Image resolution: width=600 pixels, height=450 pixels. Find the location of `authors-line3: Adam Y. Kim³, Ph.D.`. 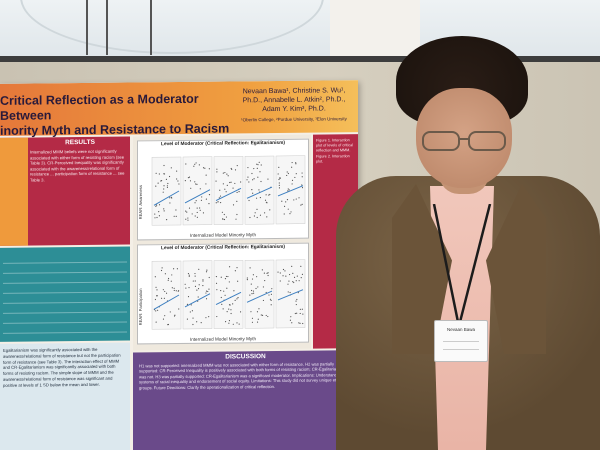

authors-line3: Adam Y. Kim³, Ph.D. is located at coordinates (294, 109).